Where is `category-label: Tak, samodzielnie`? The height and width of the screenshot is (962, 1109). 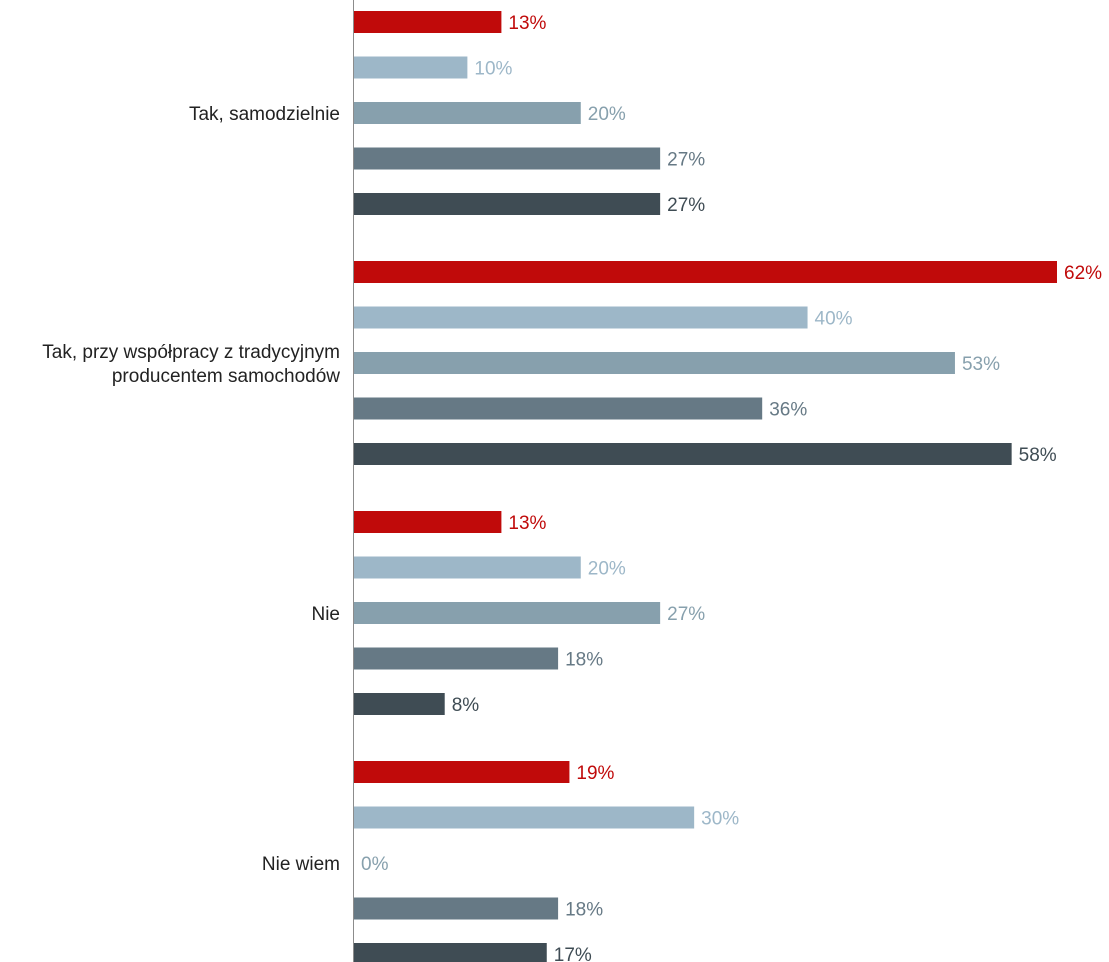 category-label: Tak, samodzielnie is located at coordinates (264, 114).